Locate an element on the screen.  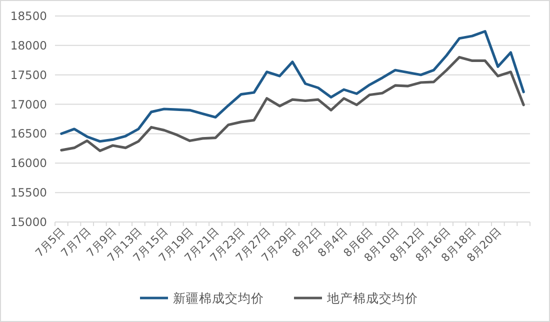
legend-label: 新疆棉成交均价 is located at coordinates (218, 298).